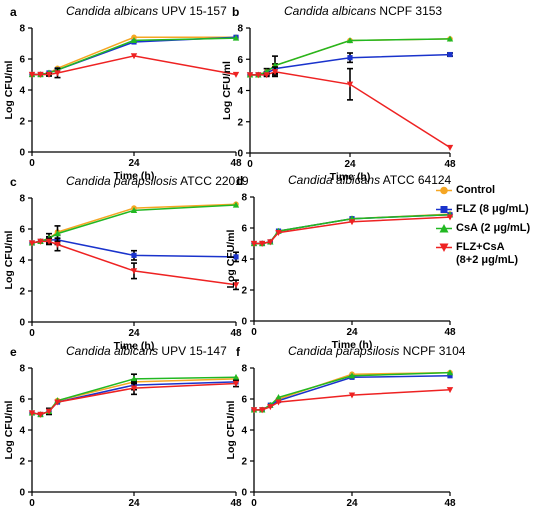  I want to click on panel-title-strain: NCPF 3104, so click(432, 351).